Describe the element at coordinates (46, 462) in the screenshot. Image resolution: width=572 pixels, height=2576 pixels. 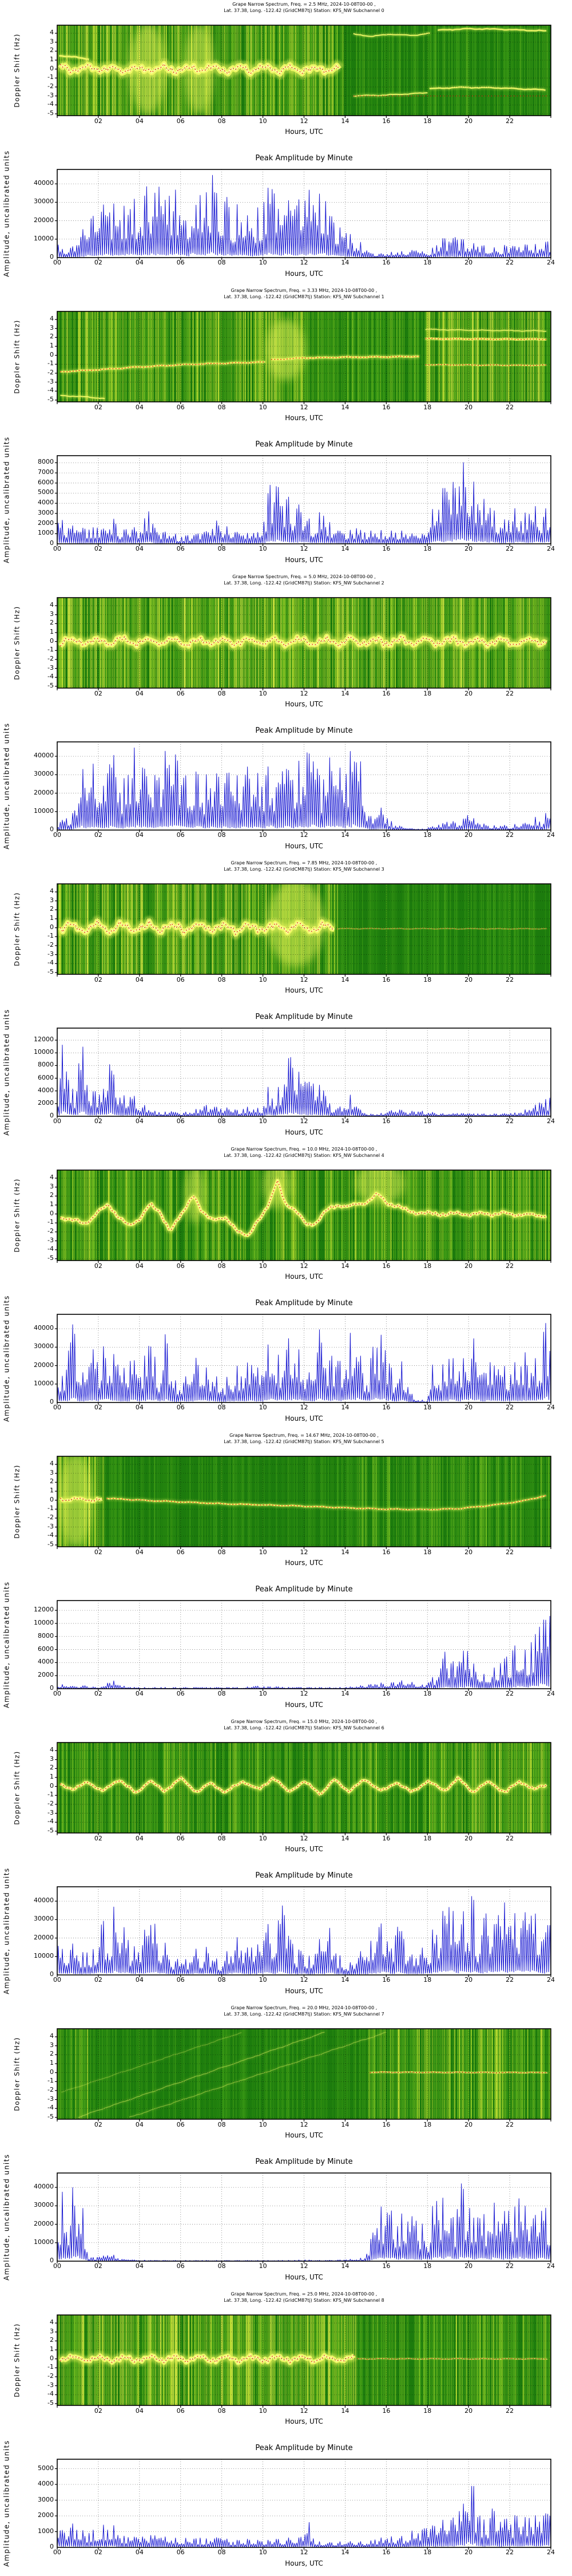
I see `amplitude-tick-label: 8000` at that location.